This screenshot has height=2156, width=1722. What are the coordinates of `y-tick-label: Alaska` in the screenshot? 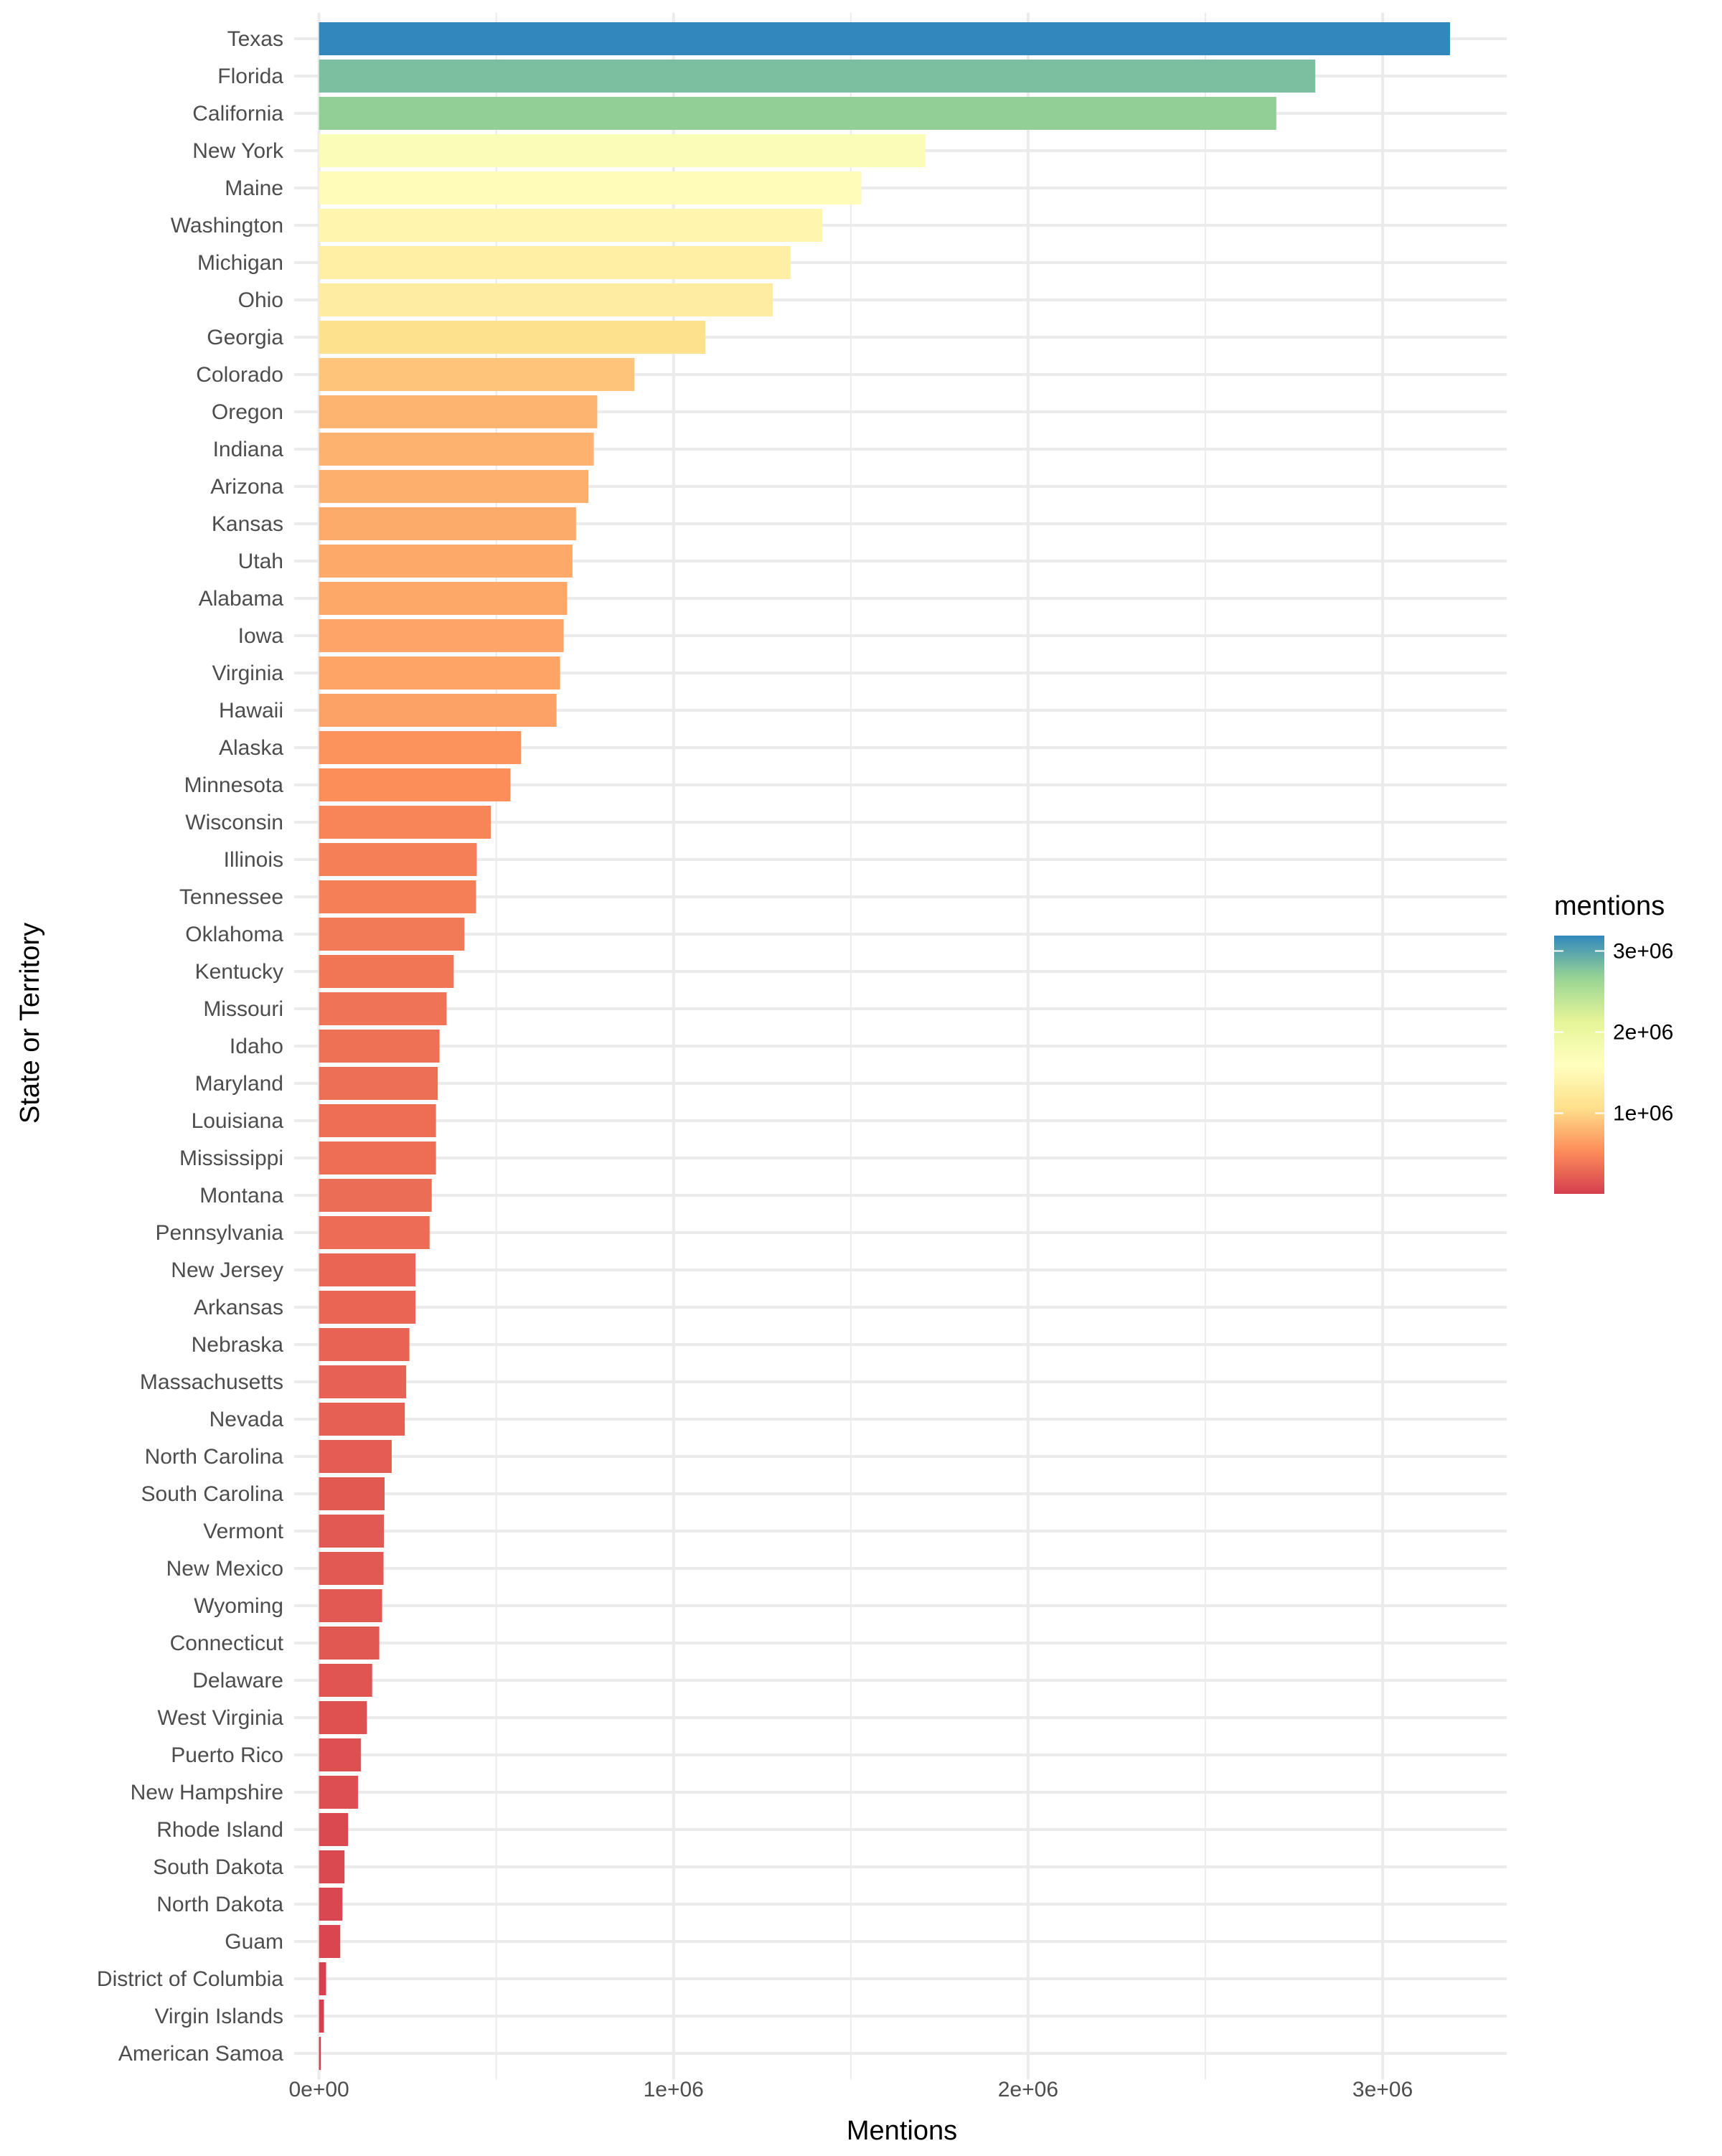 It's located at (251, 748).